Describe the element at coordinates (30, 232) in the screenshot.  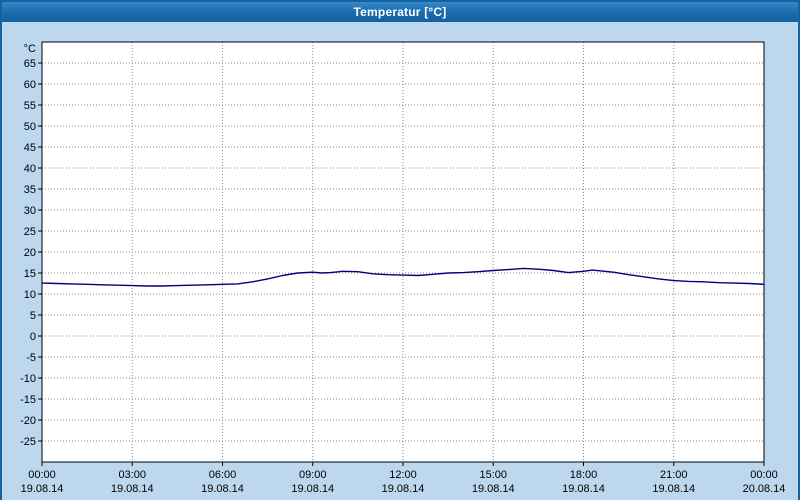
I see `svg-text: 25` at that location.